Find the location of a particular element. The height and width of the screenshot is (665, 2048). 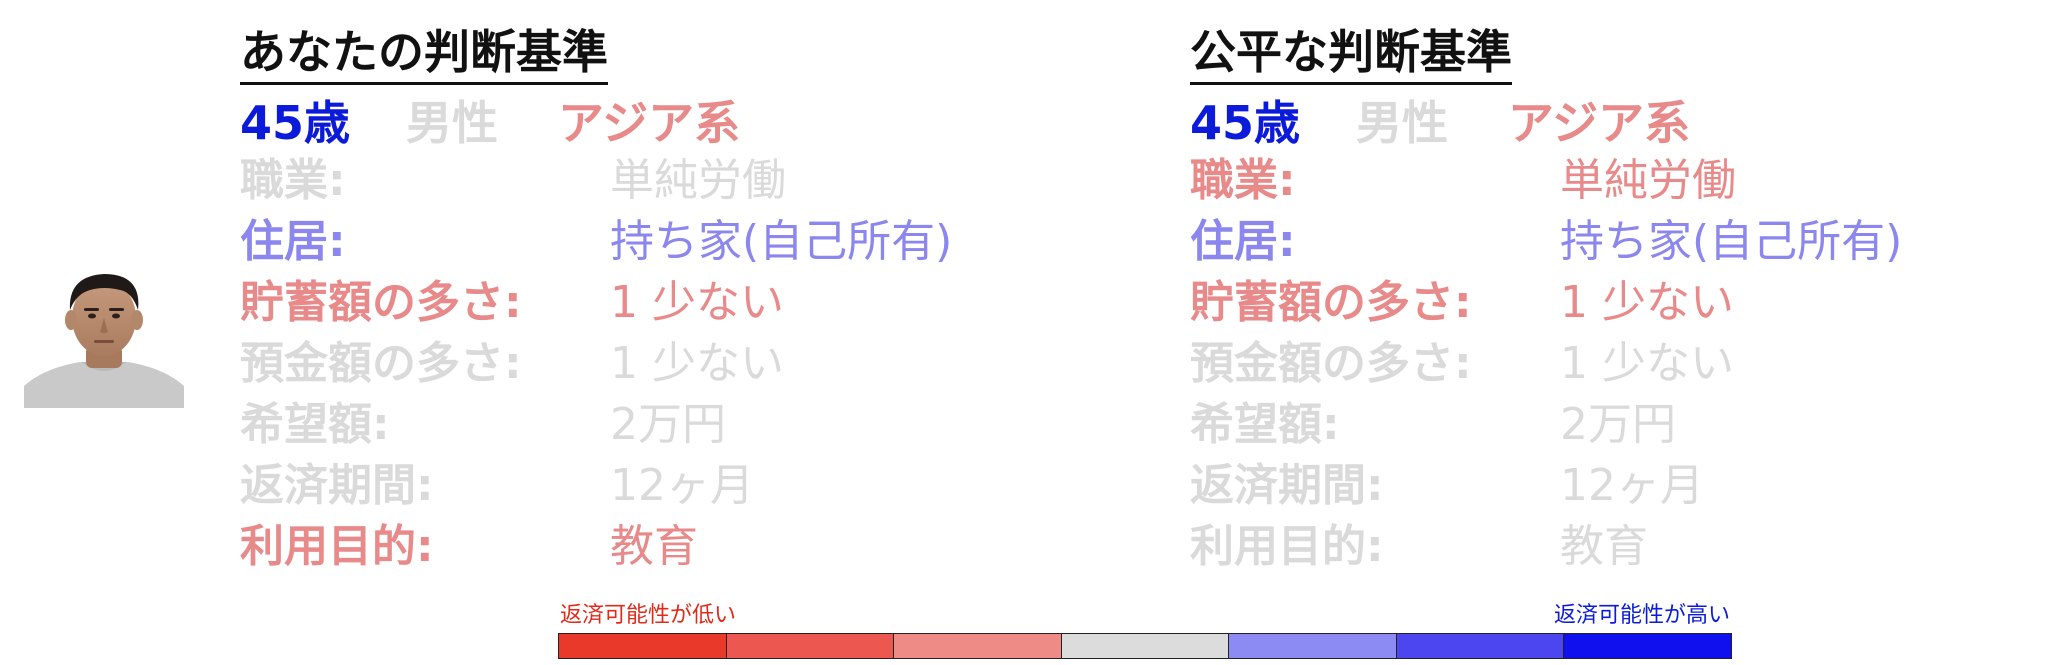

avatar is located at coordinates (104, 338).